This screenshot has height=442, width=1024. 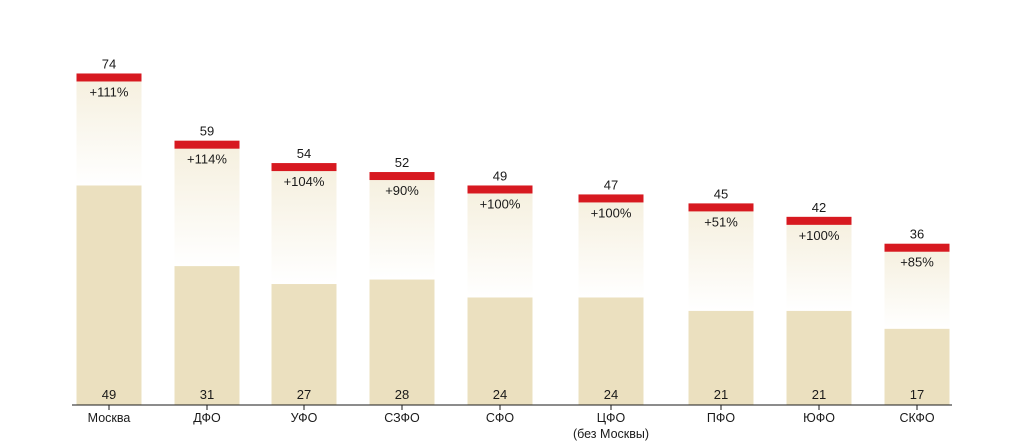 What do you see at coordinates (207, 131) in the screenshot?
I see `total-value-label: 59` at bounding box center [207, 131].